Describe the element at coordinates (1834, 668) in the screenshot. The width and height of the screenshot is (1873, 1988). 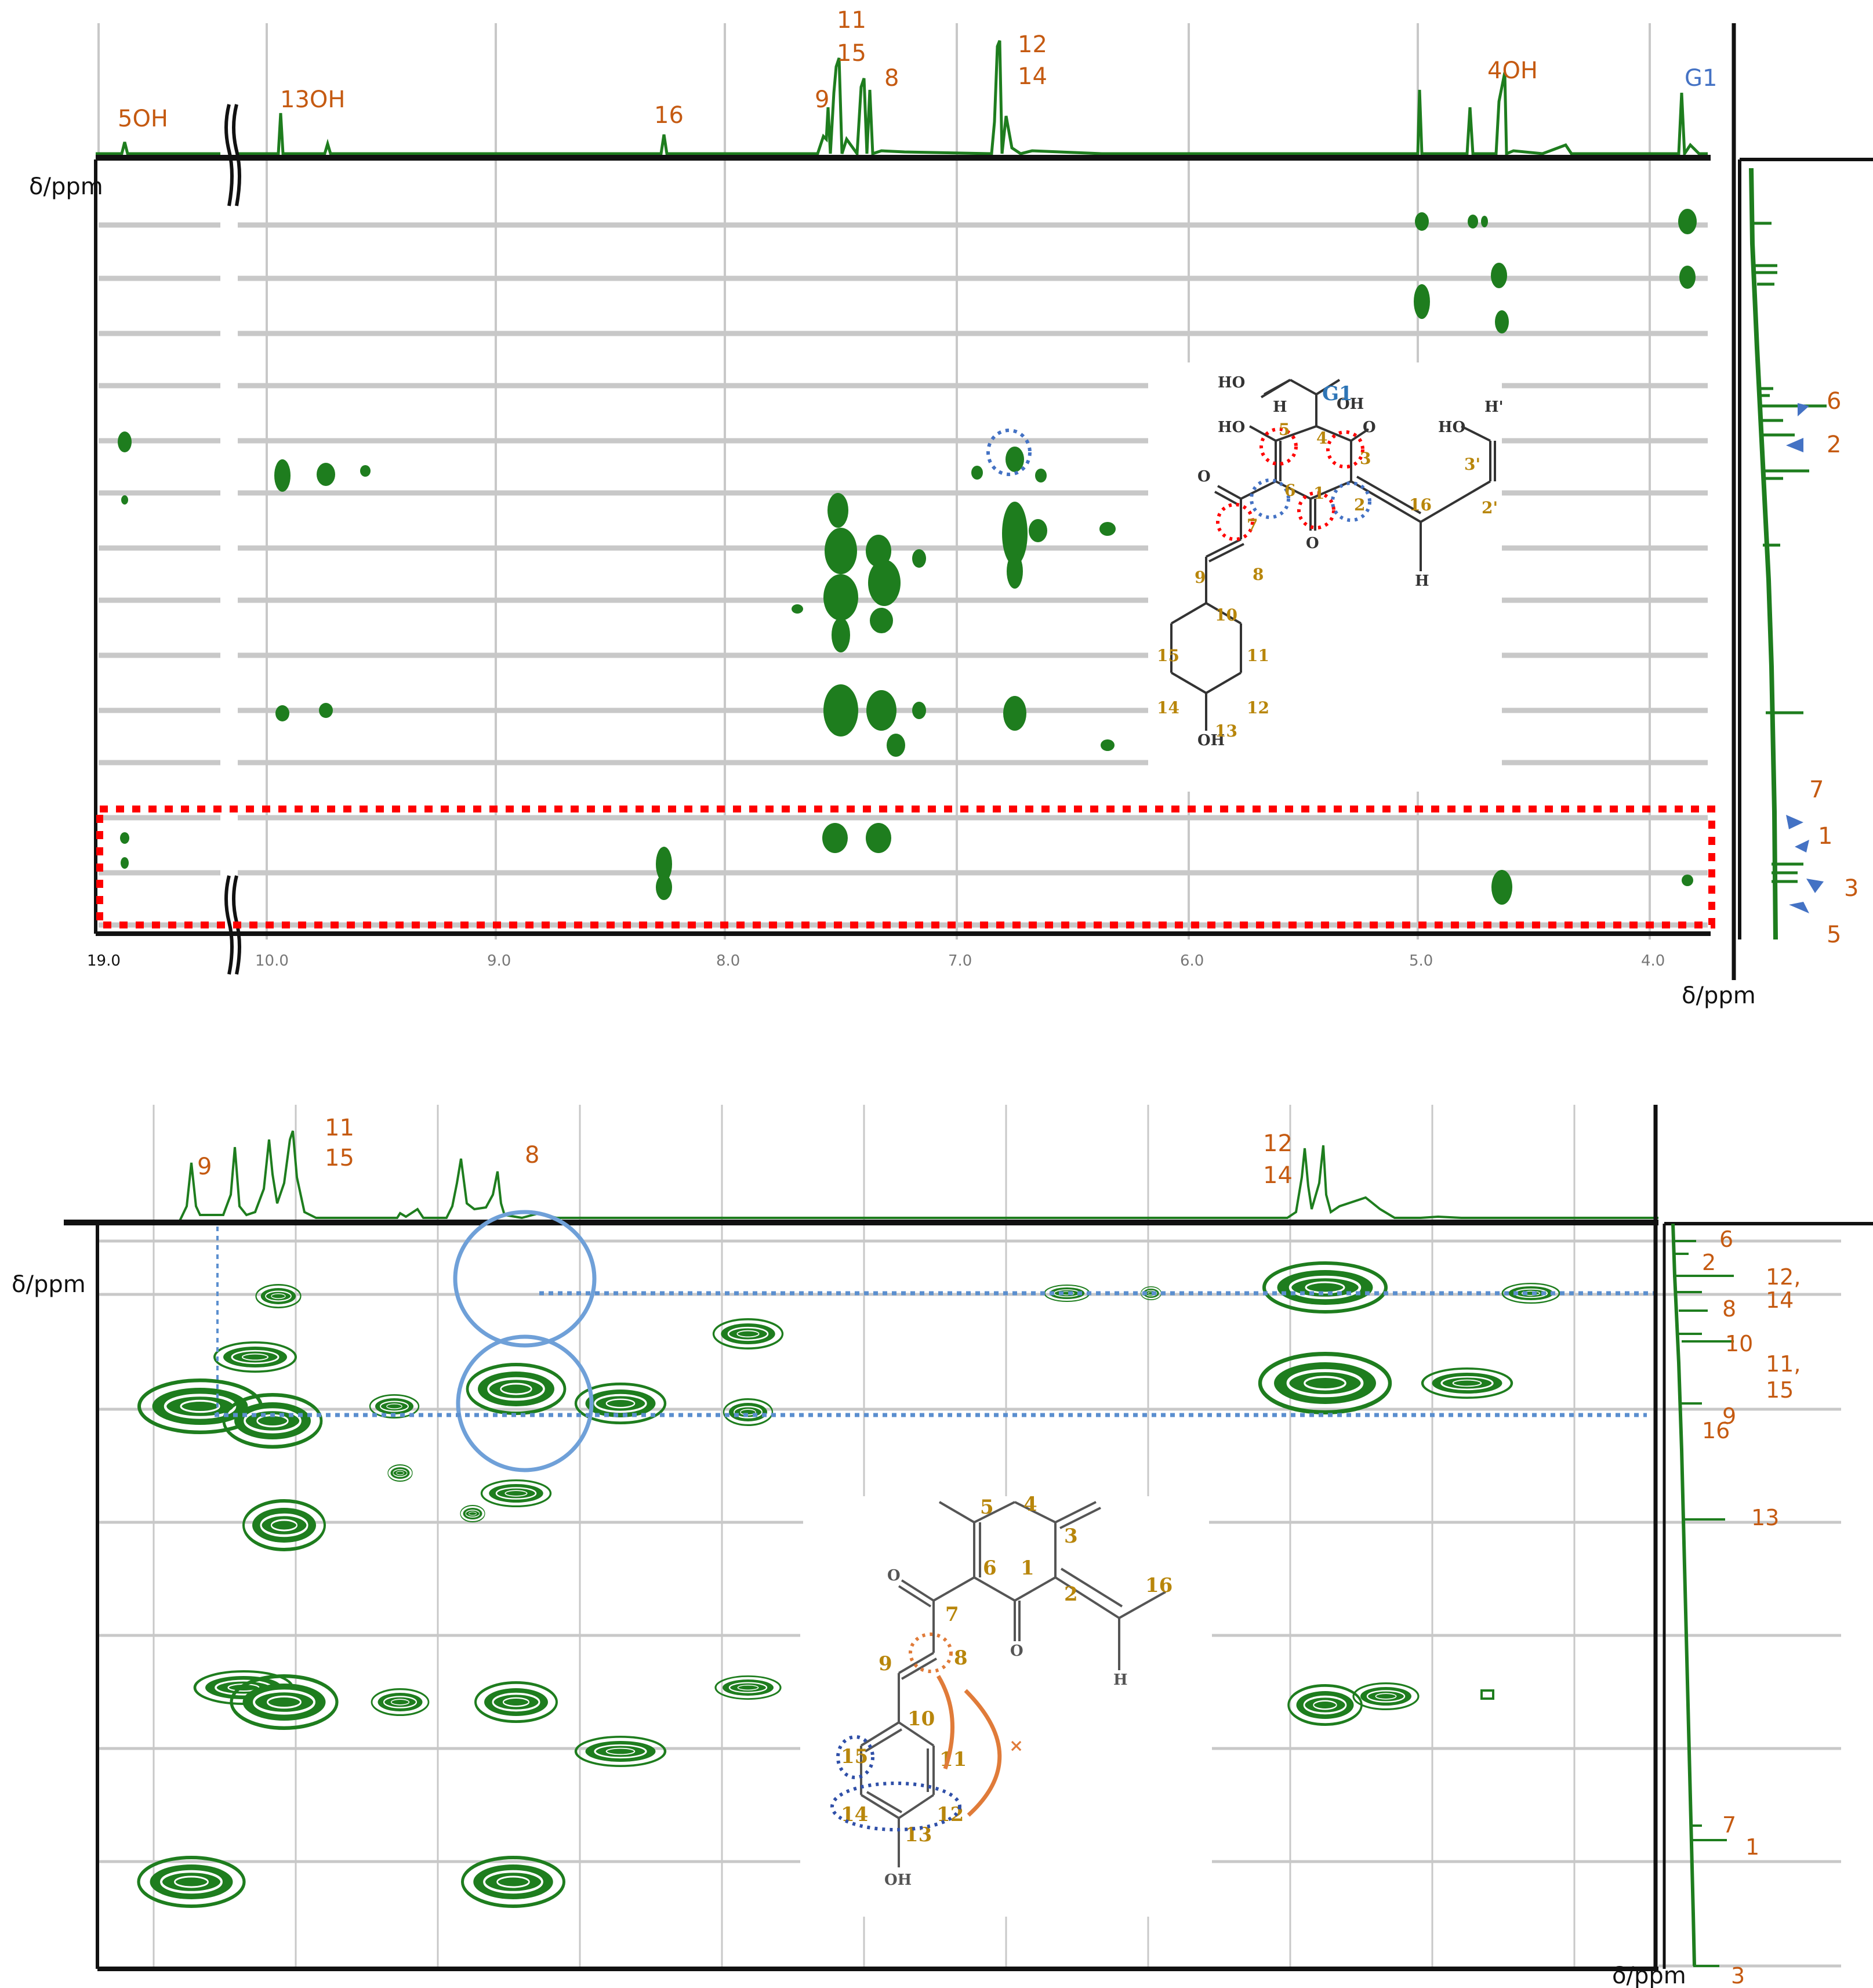
I see `top-c13-labels: 6 2 7 1 3 5` at that location.